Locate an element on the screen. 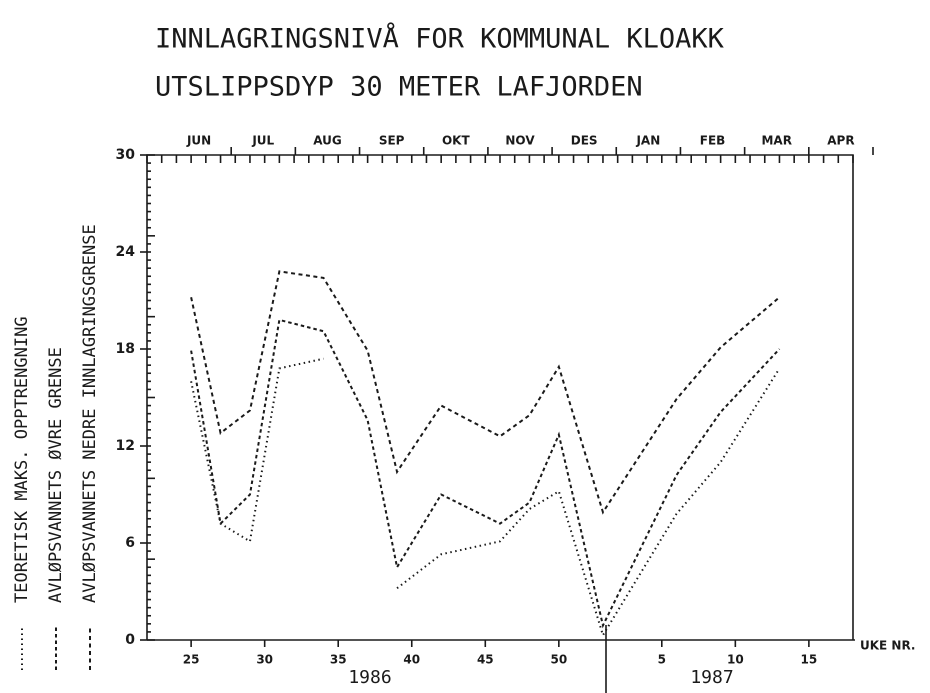 This screenshot has height=693, width=930. month-label: SEP is located at coordinates (392, 141).